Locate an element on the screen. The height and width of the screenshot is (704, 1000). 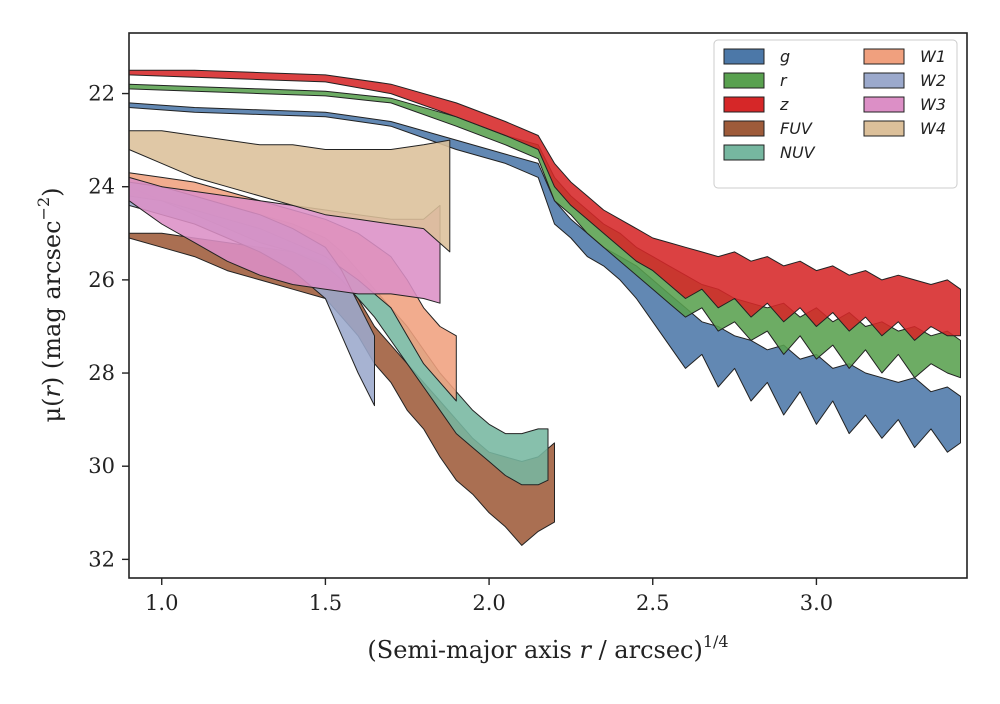
x-tick-label: 1.0 is located at coordinates (161, 603).